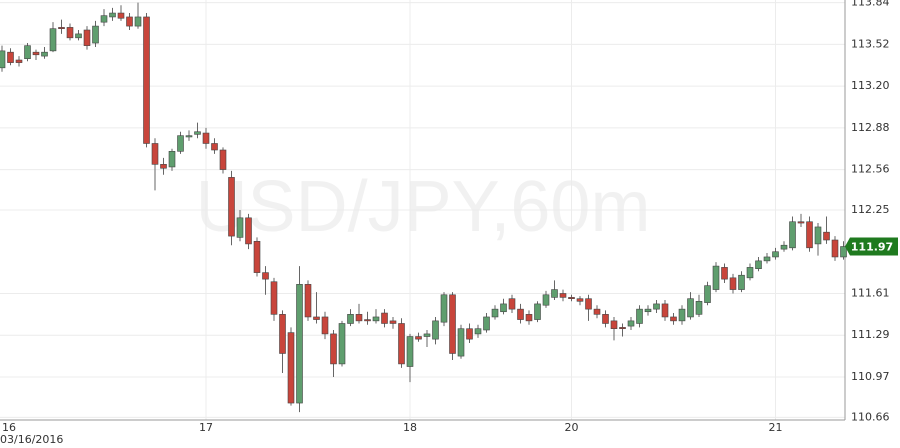 The width and height of the screenshot is (900, 448). I want to click on date-label: 03/16/2016, so click(31, 439).